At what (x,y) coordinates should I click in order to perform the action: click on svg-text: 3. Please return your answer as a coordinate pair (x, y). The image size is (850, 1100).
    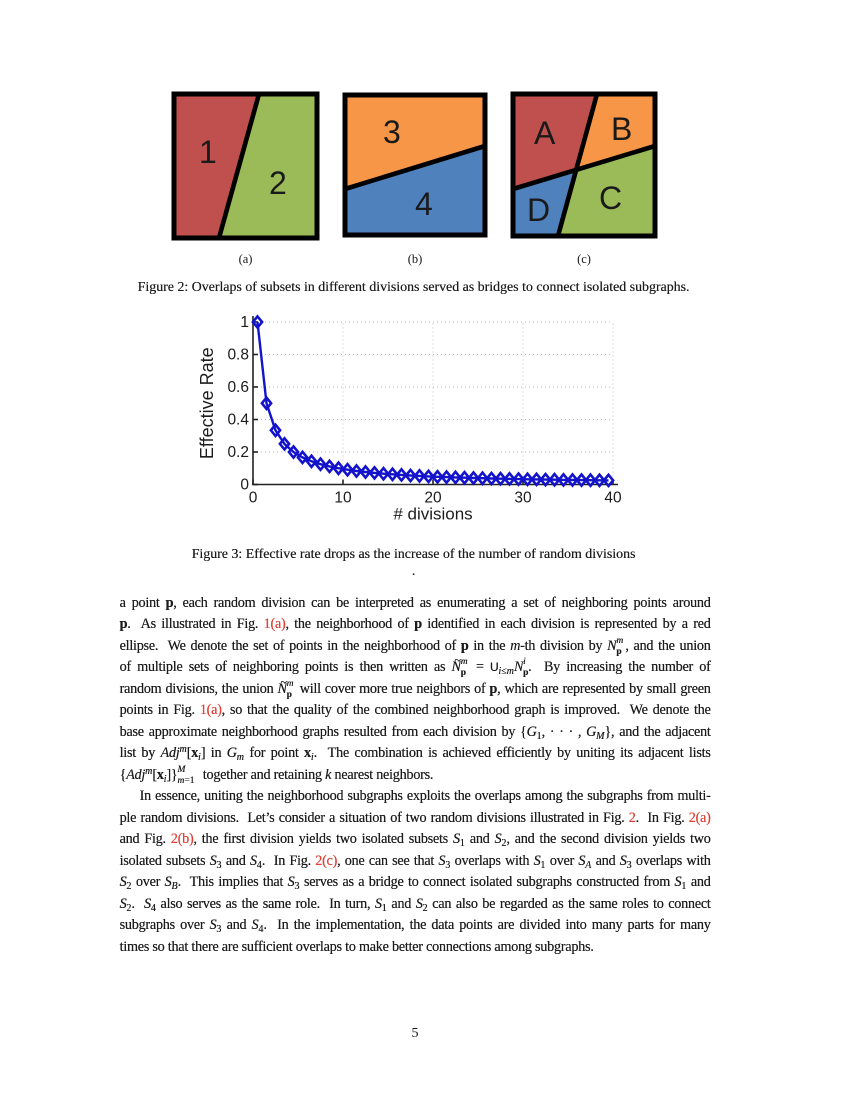
    Looking at the image, I should click on (392, 132).